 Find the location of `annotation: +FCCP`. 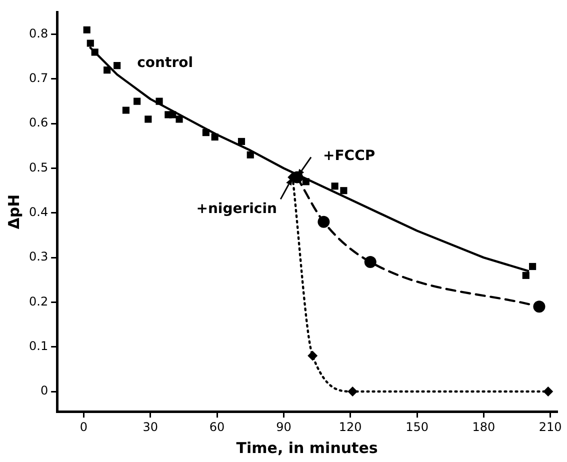

annotation: +FCCP is located at coordinates (349, 156).